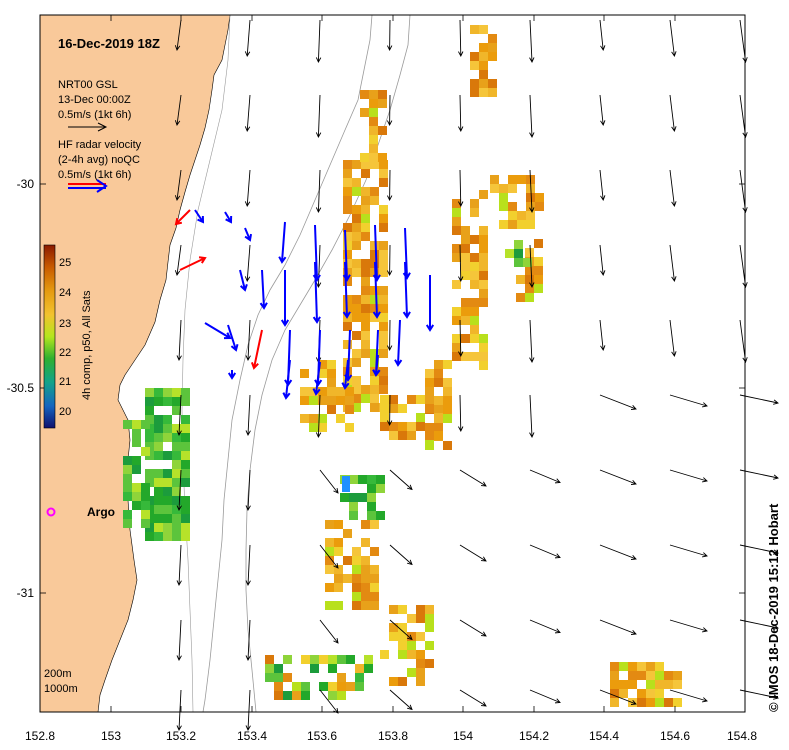 The width and height of the screenshot is (789, 750). What do you see at coordinates (58, 674) in the screenshot?
I see `depth-label-200m: 200m` at bounding box center [58, 674].